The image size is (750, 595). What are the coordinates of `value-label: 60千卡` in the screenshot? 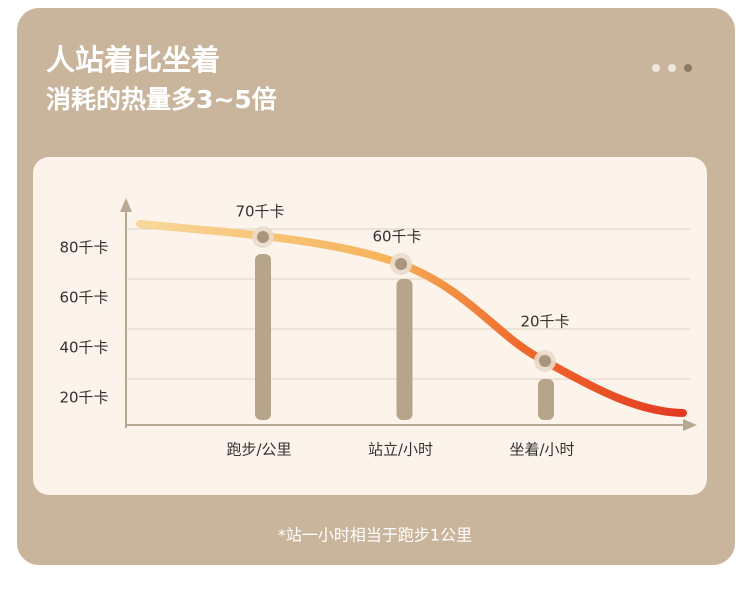 It's located at (396, 237).